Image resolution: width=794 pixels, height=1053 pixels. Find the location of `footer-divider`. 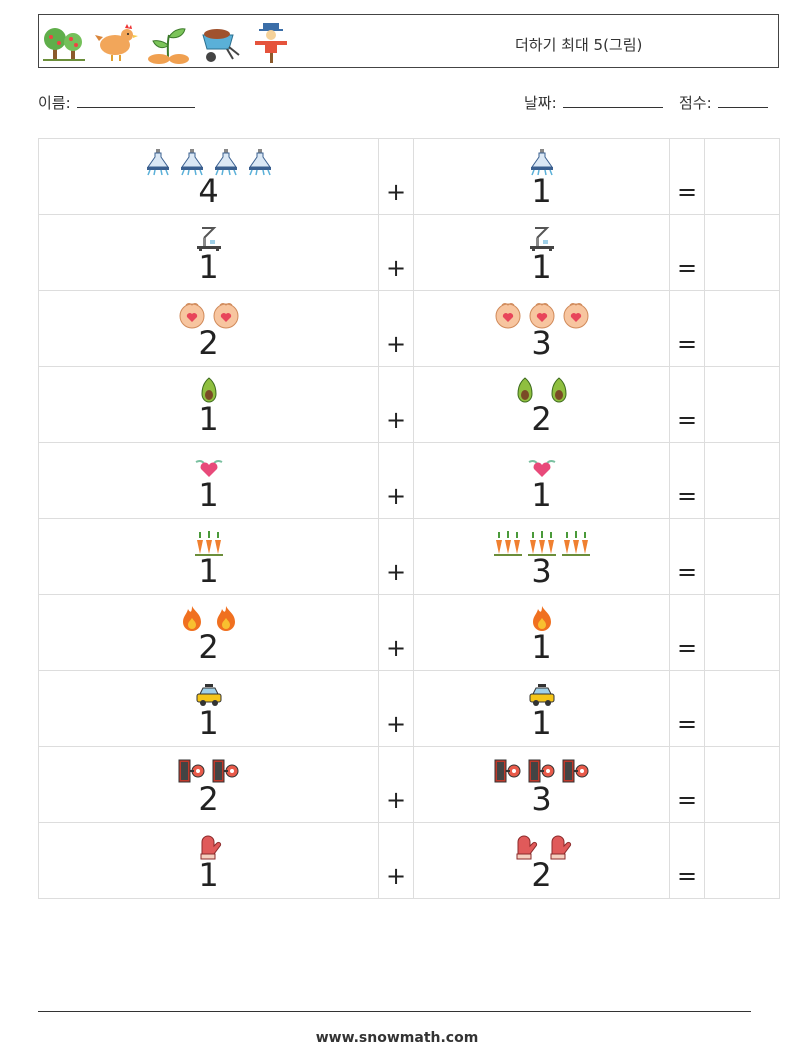

footer-divider is located at coordinates (394, 1011).